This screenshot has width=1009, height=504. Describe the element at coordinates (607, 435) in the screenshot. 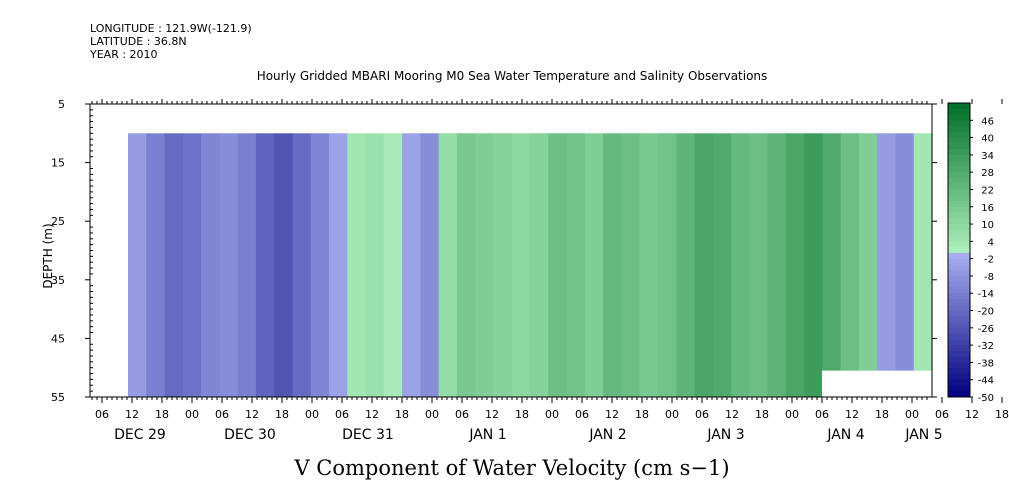

I see `x-date-label: JAN 2` at that location.